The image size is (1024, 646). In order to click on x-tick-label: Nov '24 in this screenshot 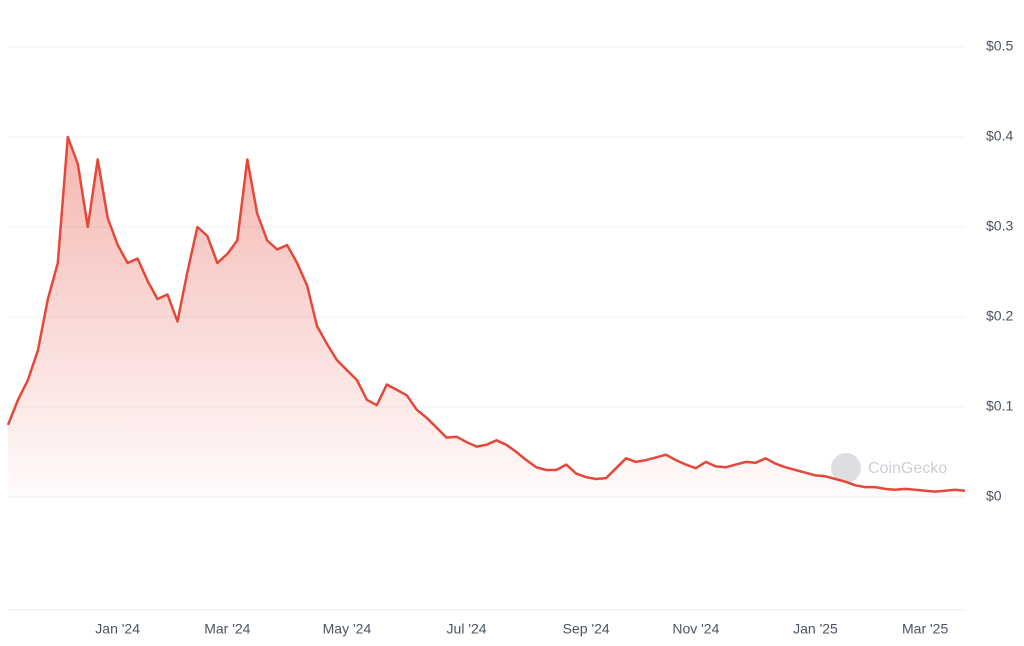, I will do `click(695, 629)`.